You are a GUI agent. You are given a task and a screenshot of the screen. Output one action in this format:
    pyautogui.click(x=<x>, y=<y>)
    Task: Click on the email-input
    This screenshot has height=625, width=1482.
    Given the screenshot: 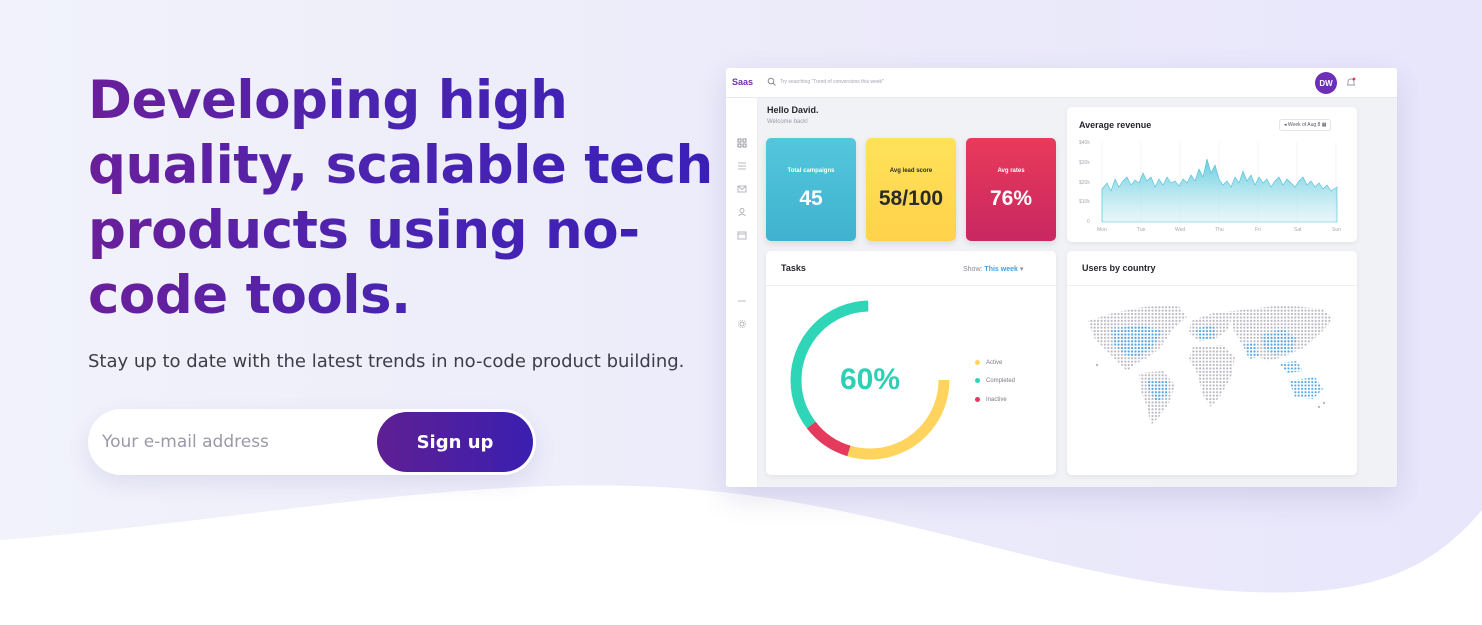 What is the action you would take?
    pyautogui.click(x=237, y=442)
    